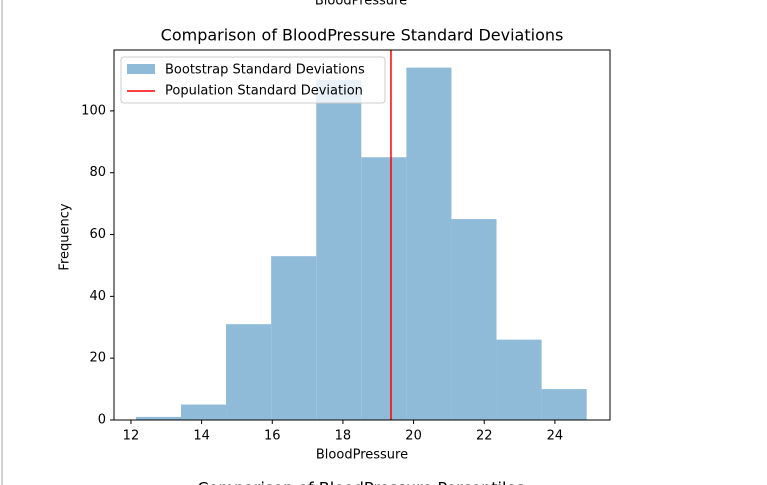  I want to click on legend-label: Population Standard Deviation, so click(264, 91).